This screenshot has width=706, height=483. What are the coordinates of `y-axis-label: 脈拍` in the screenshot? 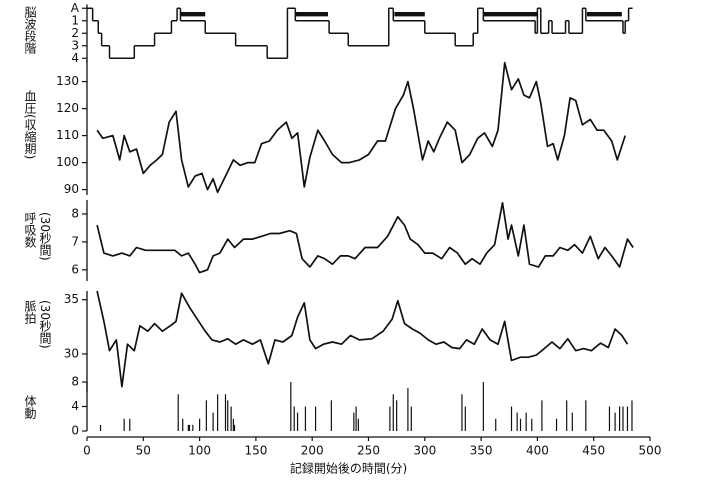 It's located at (30, 312).